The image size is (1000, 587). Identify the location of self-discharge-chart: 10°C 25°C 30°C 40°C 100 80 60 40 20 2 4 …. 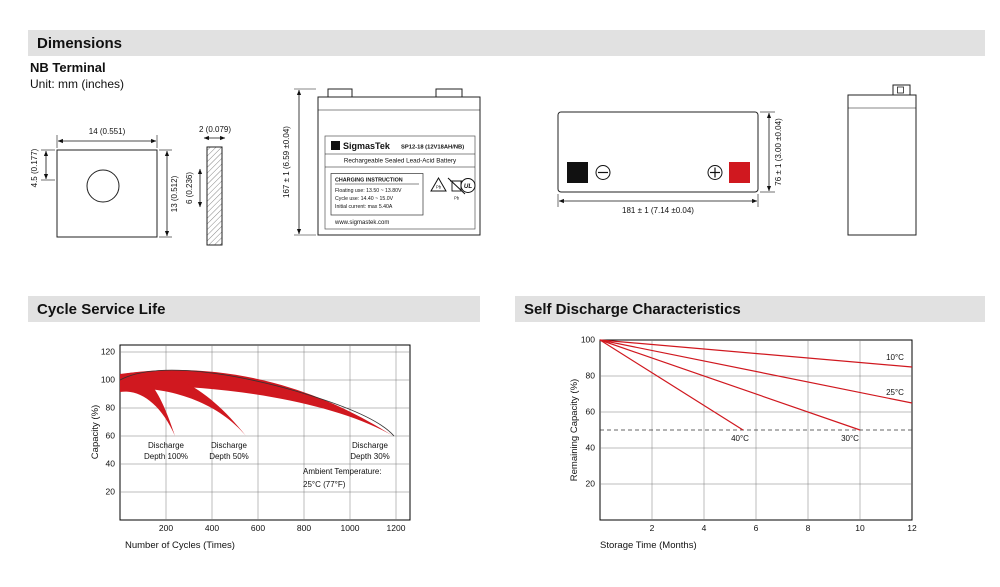
(743, 443).